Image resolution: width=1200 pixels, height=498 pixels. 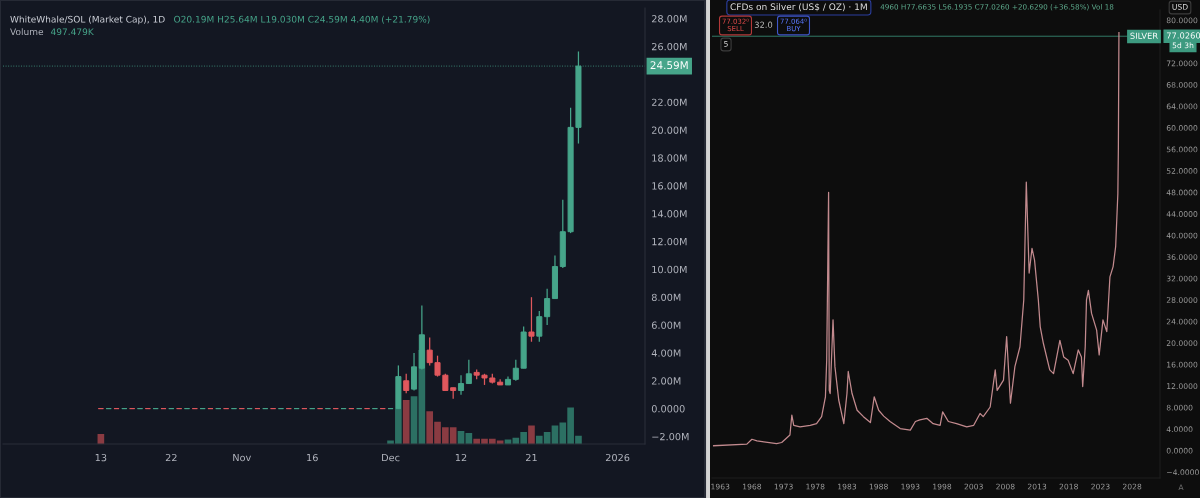 What do you see at coordinates (670, 436) in the screenshot?
I see `y-tick-label: −2.00M` at bounding box center [670, 436].